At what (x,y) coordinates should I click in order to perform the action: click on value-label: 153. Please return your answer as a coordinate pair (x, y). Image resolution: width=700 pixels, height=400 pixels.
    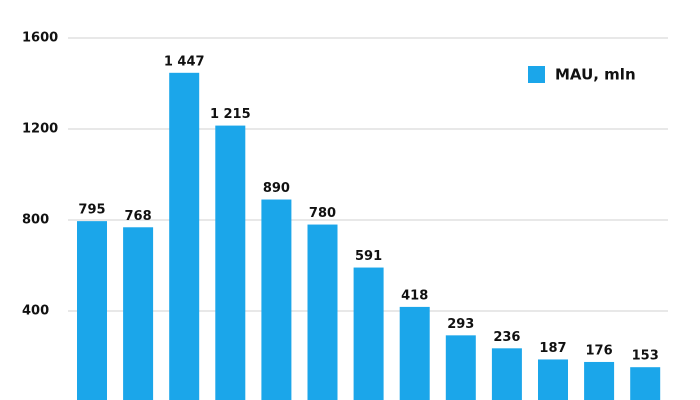
    Looking at the image, I should click on (645, 356).